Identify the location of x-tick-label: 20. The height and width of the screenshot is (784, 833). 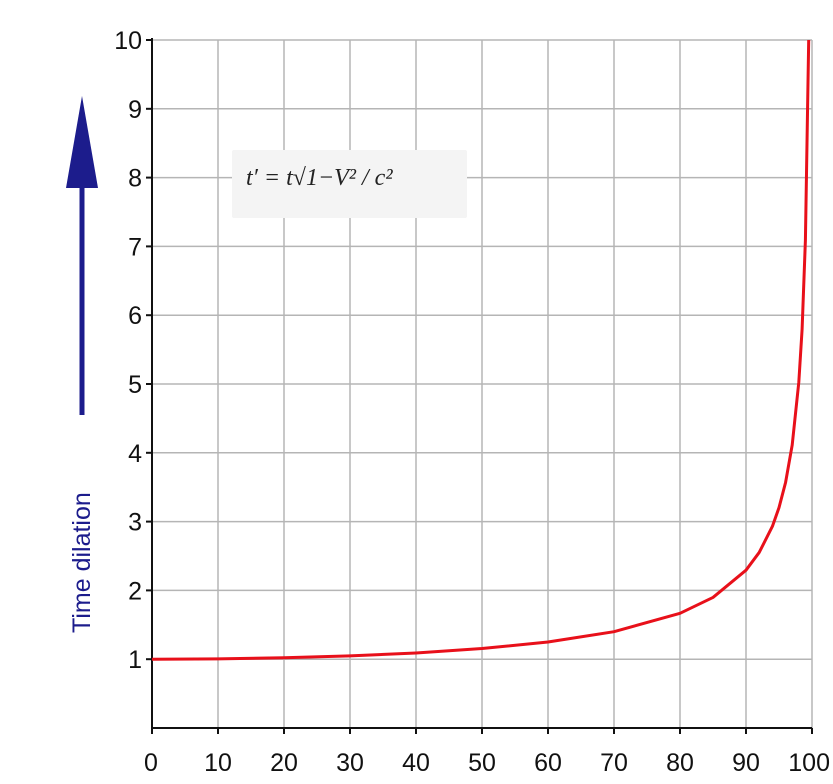
(284, 763).